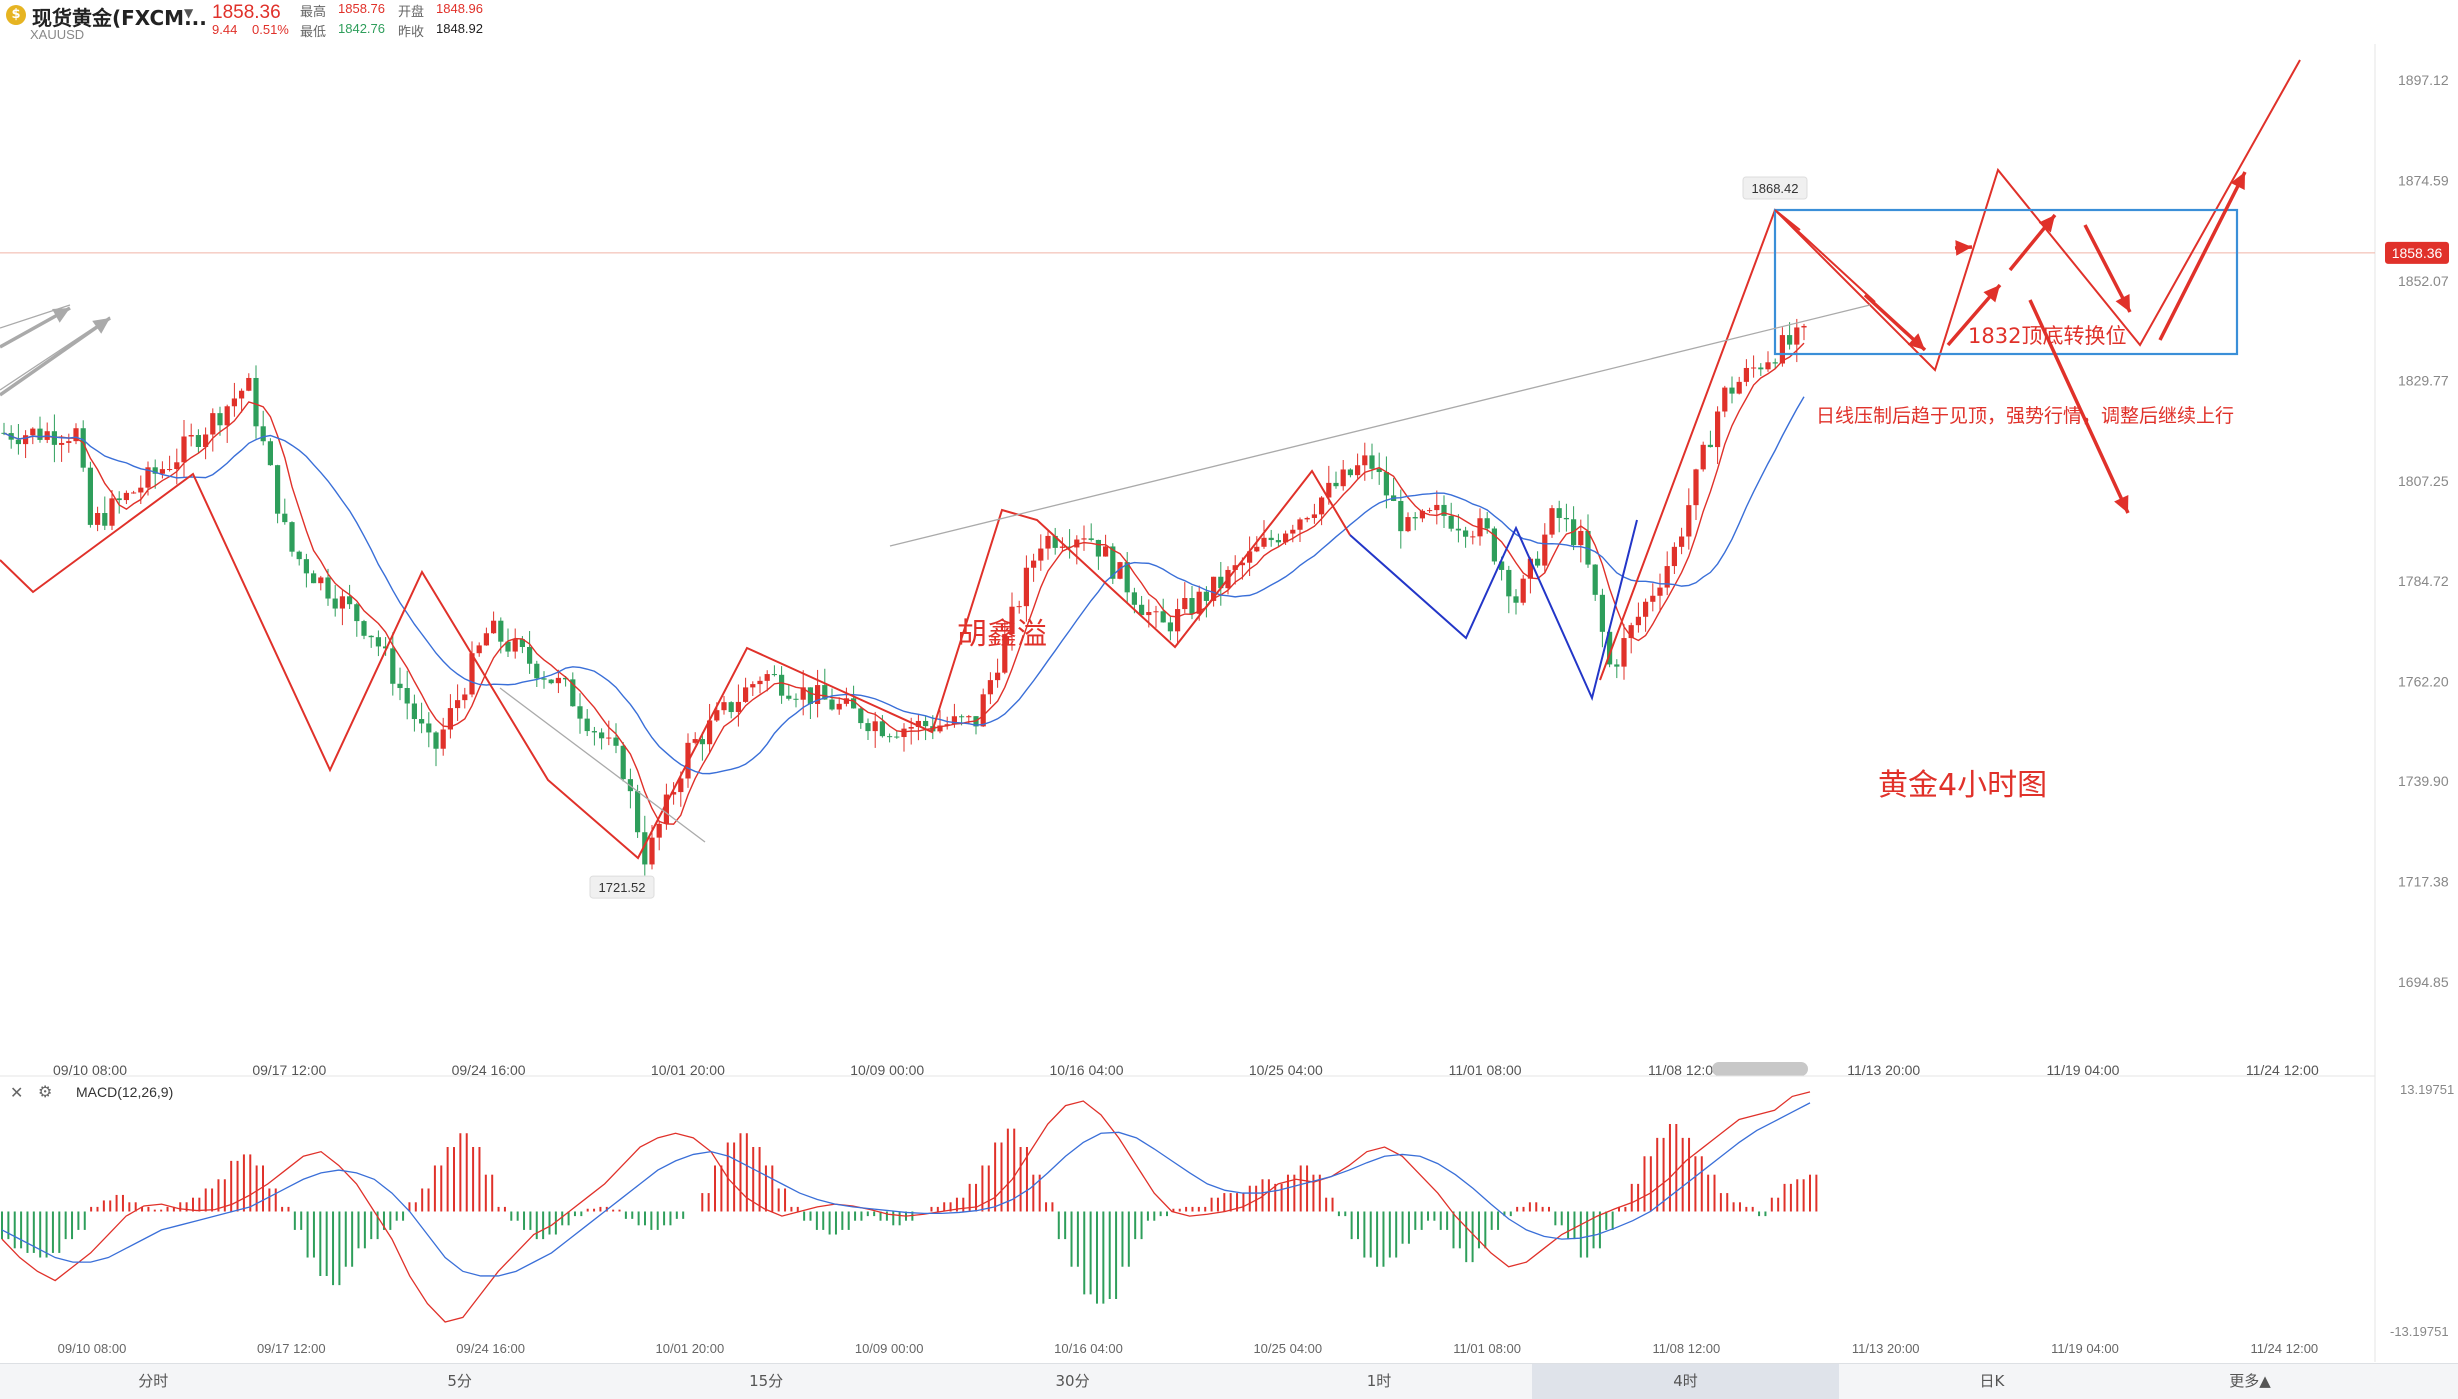 The width and height of the screenshot is (2458, 1399). What do you see at coordinates (766, 1381) in the screenshot?
I see `tab-timeframe: 15分` at bounding box center [766, 1381].